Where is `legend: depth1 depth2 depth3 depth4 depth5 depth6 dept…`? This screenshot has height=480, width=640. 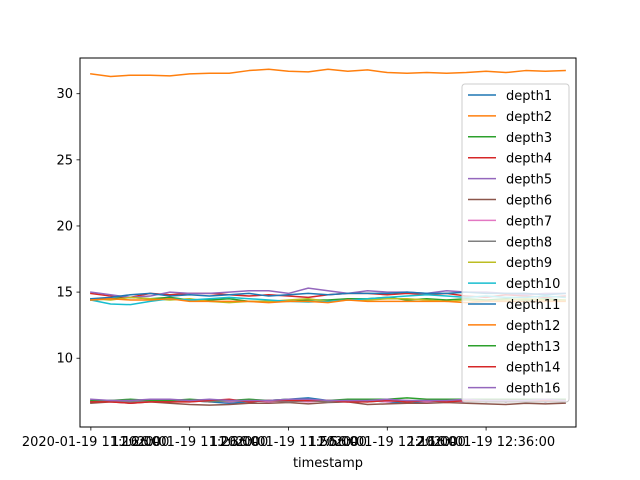 legend: depth1 depth2 depth3 depth4 depth5 depth6 dept… is located at coordinates (515, 243).